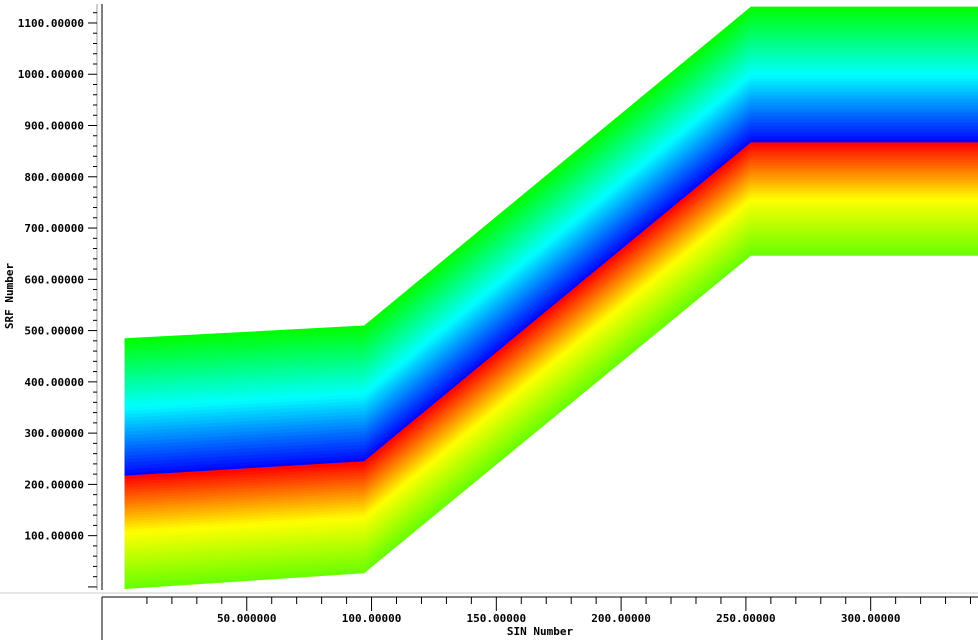 This screenshot has width=978, height=640. Describe the element at coordinates (51, 23) in the screenshot. I see `y-tick-label: 1100.00000` at that location.